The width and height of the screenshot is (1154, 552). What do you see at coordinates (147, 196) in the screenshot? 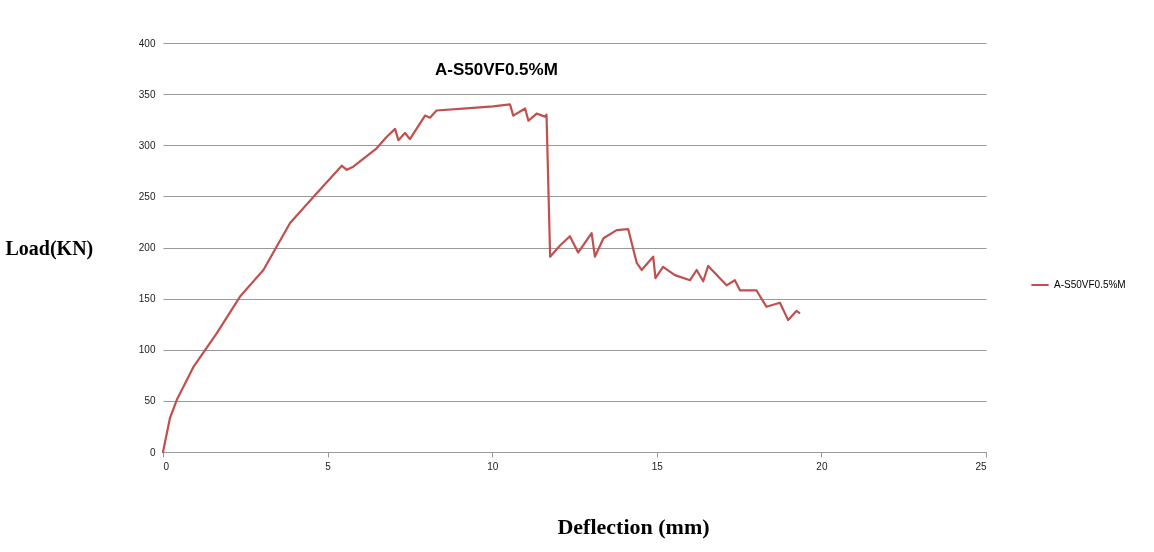
I see `y-tick-label: 250` at bounding box center [147, 196].